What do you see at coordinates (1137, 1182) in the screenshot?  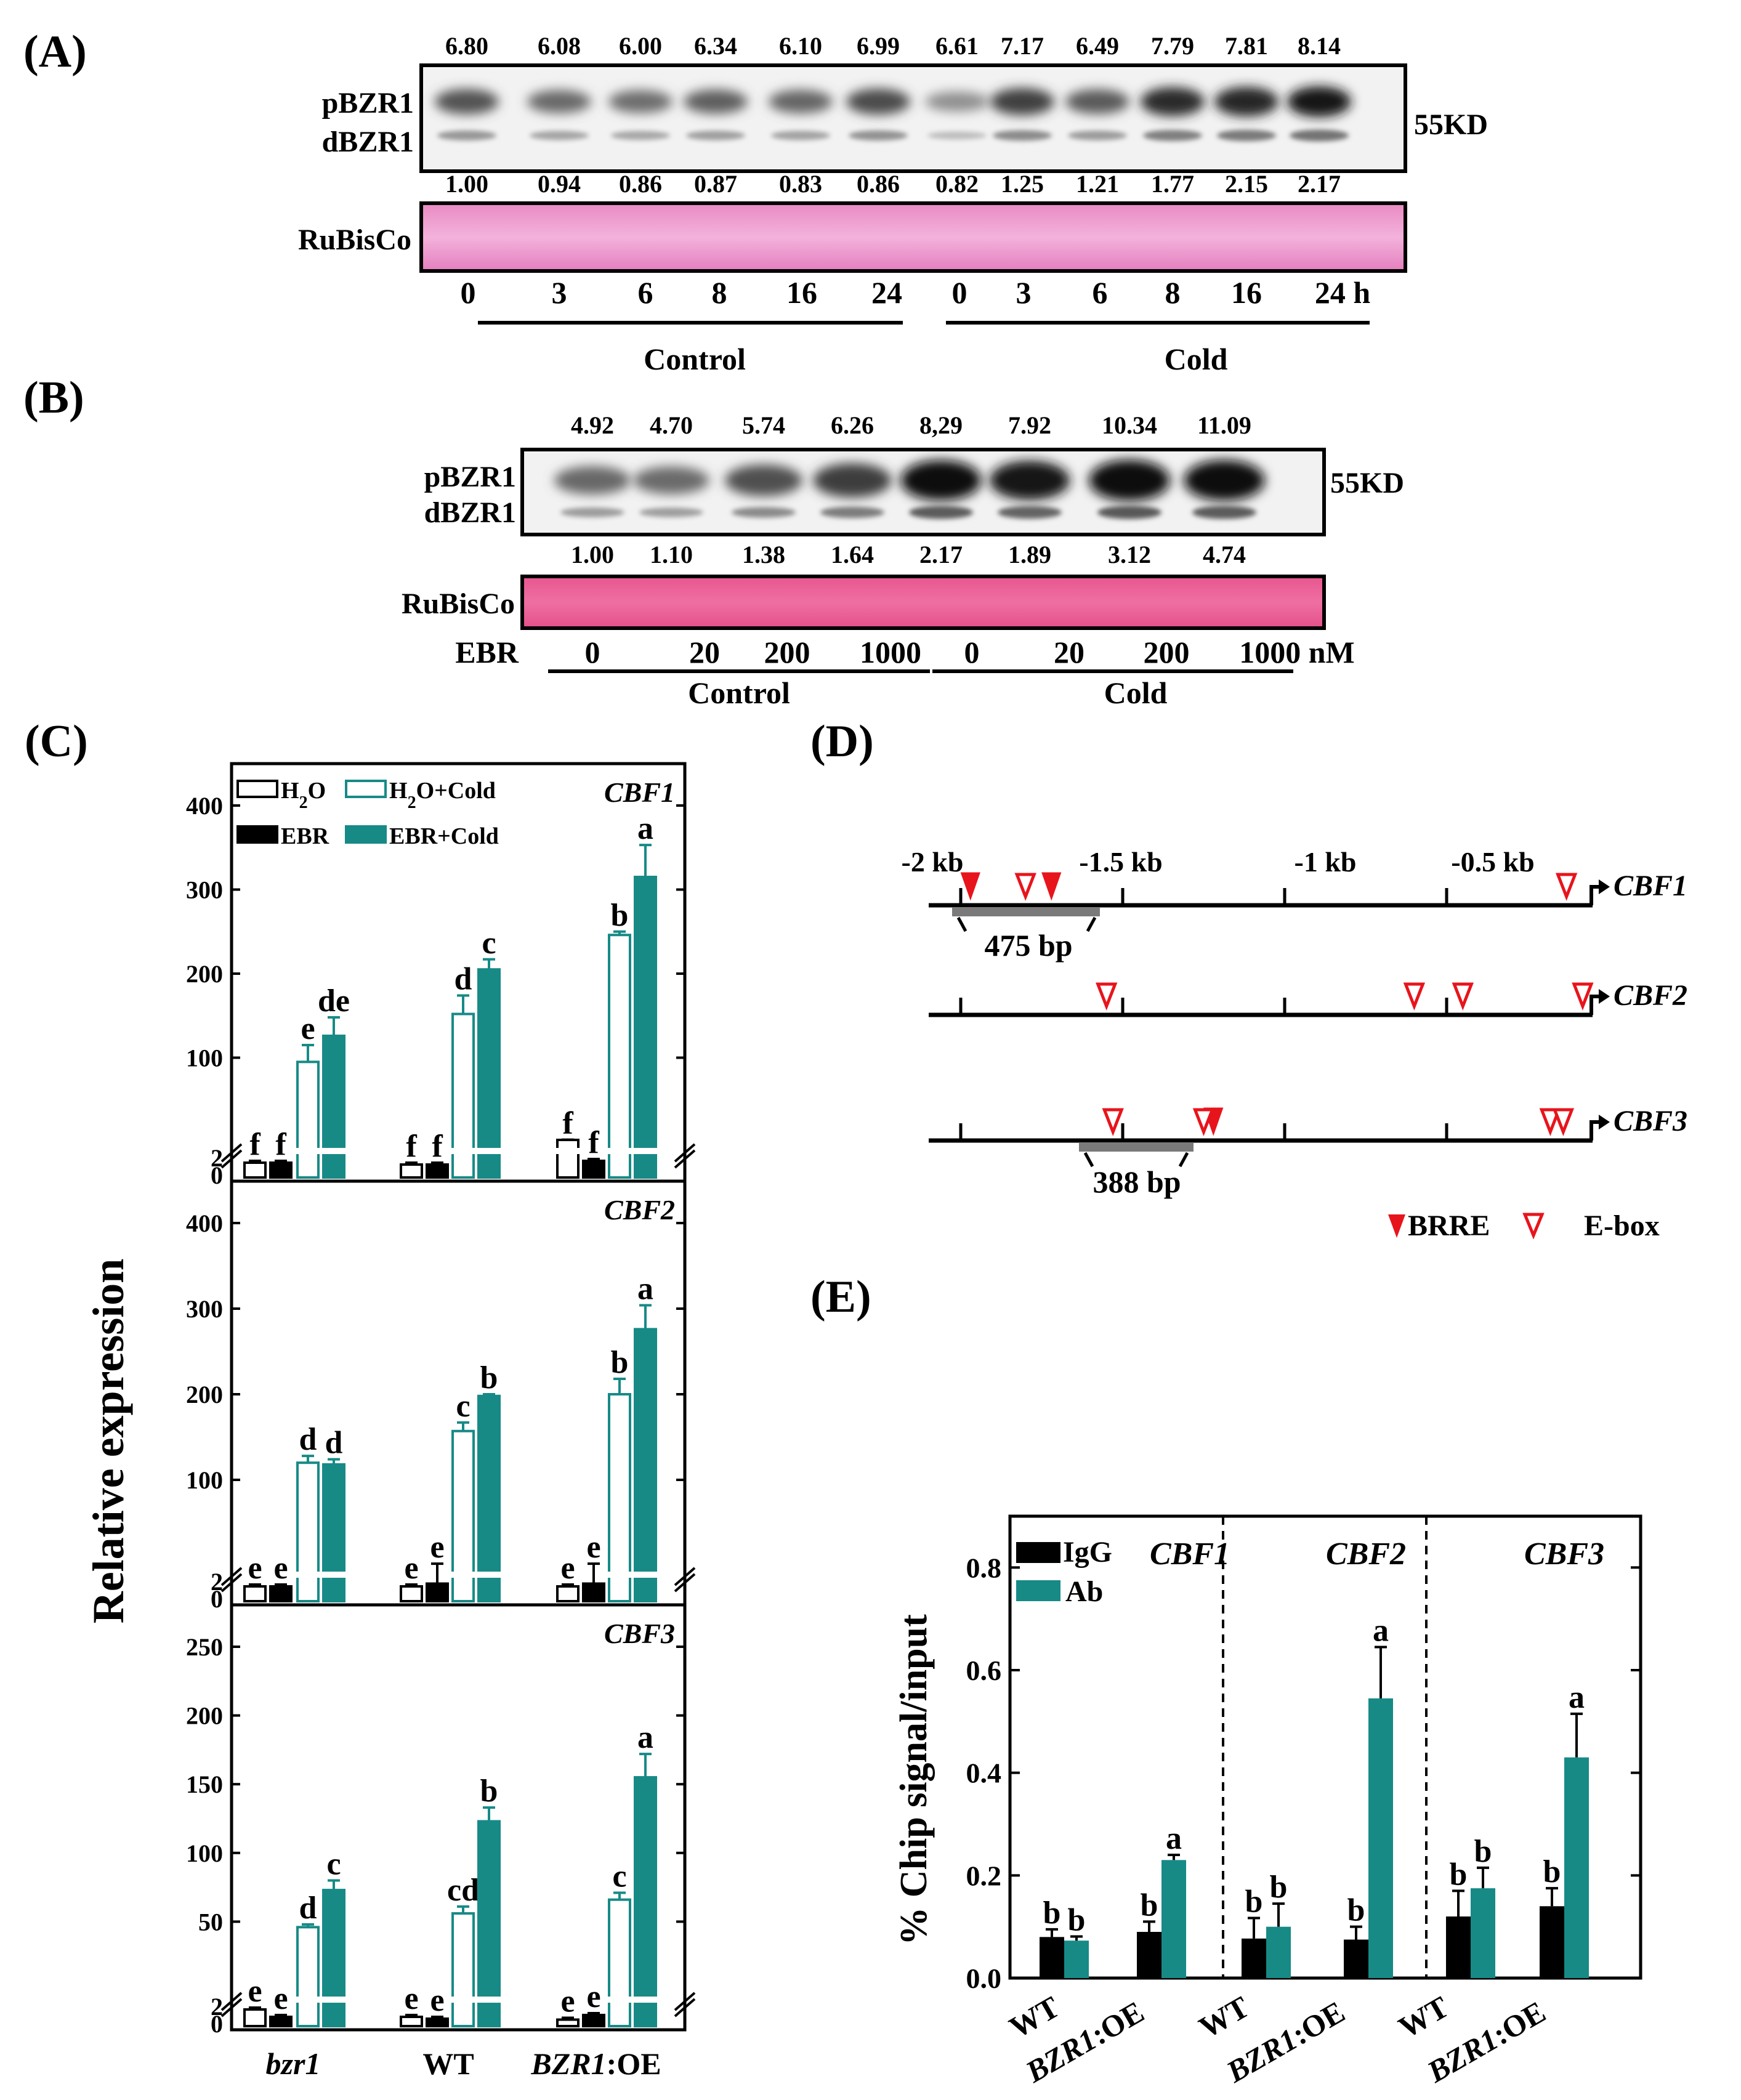 I see `panel-d-fragment-label: 388 bp` at bounding box center [1137, 1182].